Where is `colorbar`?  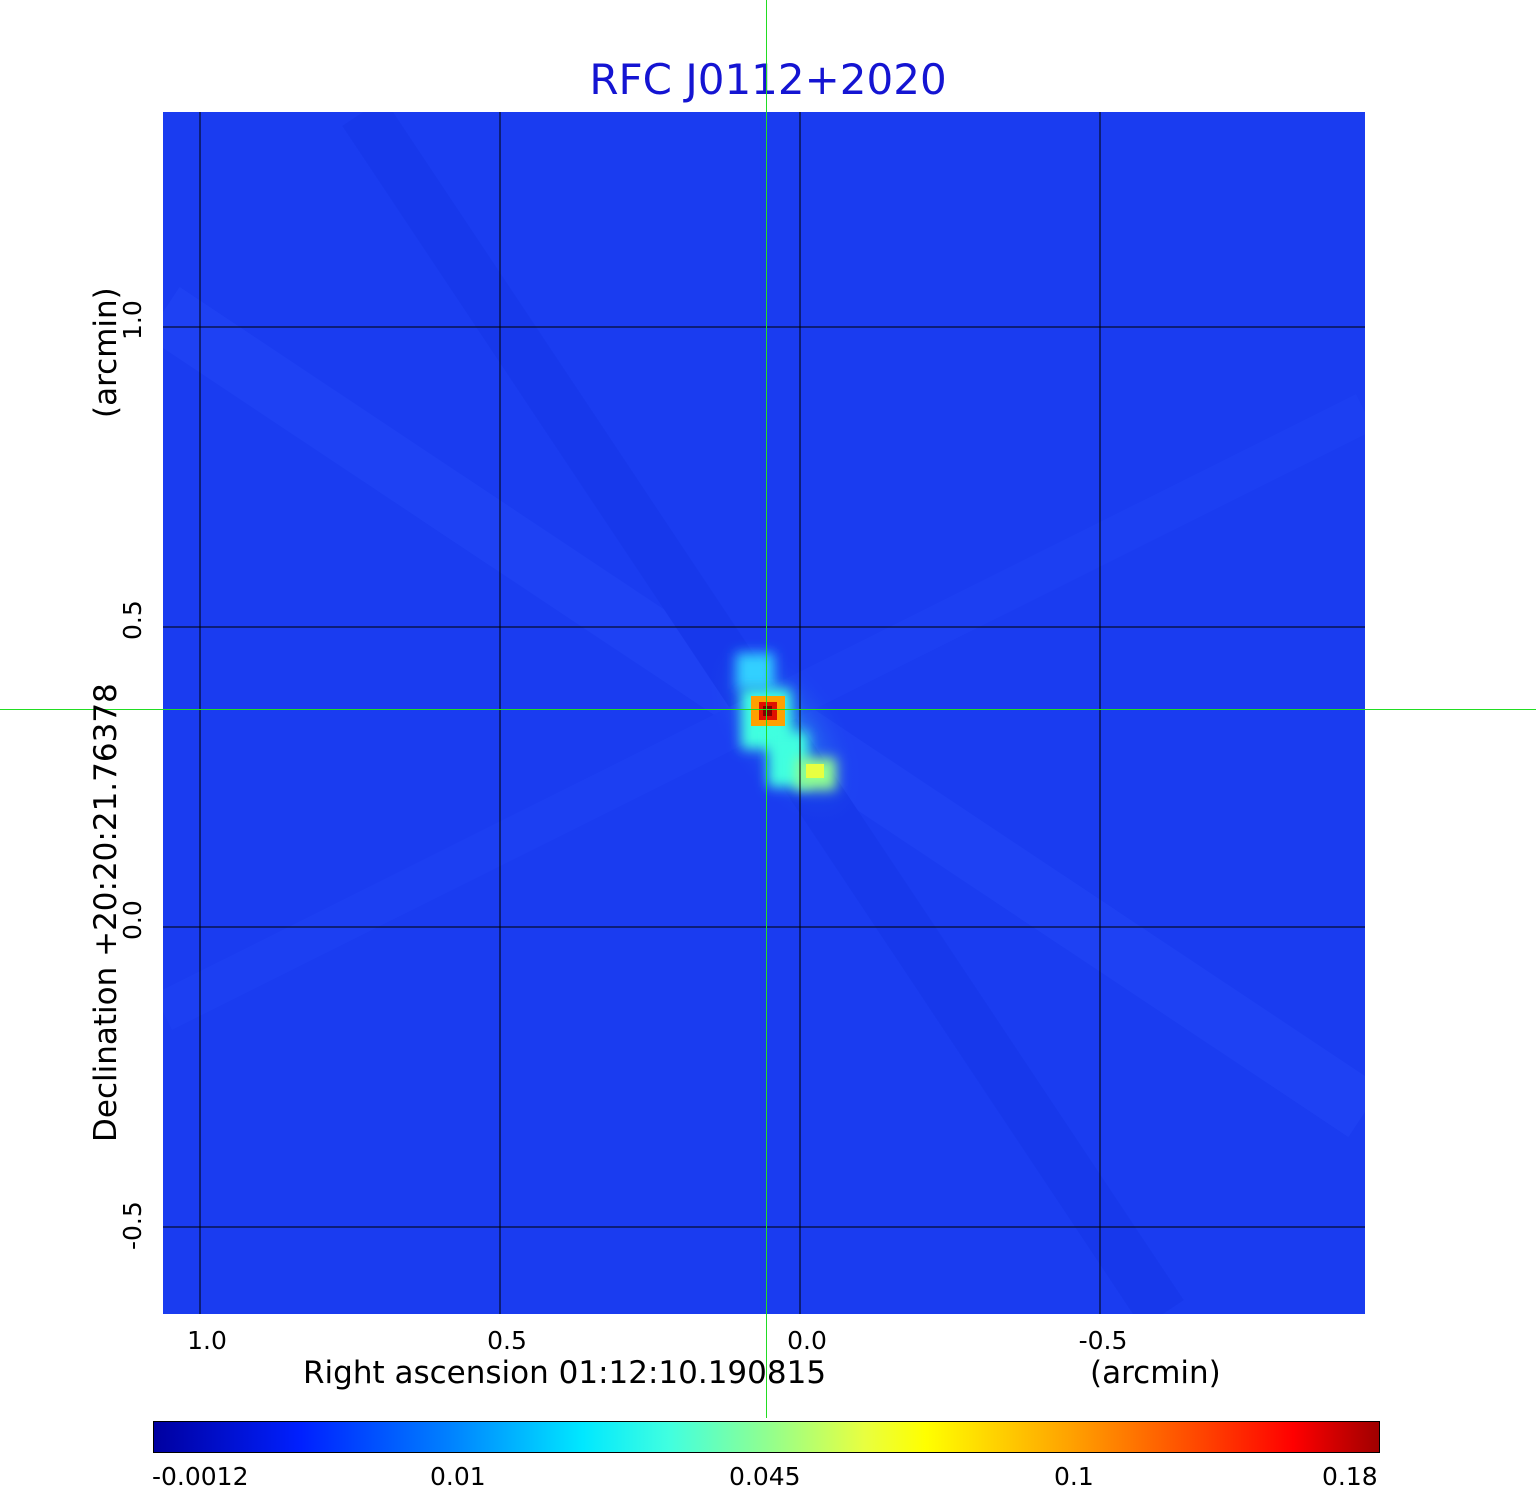 colorbar is located at coordinates (766, 1437).